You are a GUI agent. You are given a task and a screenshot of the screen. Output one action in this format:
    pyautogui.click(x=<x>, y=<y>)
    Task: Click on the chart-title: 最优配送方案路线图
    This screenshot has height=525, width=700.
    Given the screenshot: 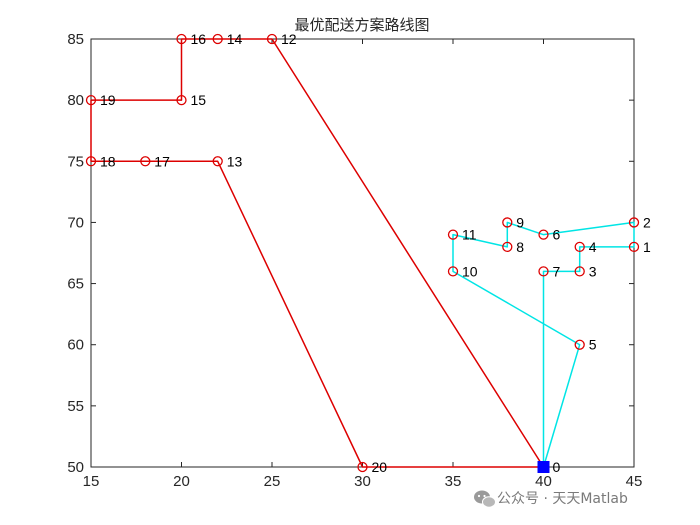 What is the action you would take?
    pyautogui.click(x=361, y=25)
    